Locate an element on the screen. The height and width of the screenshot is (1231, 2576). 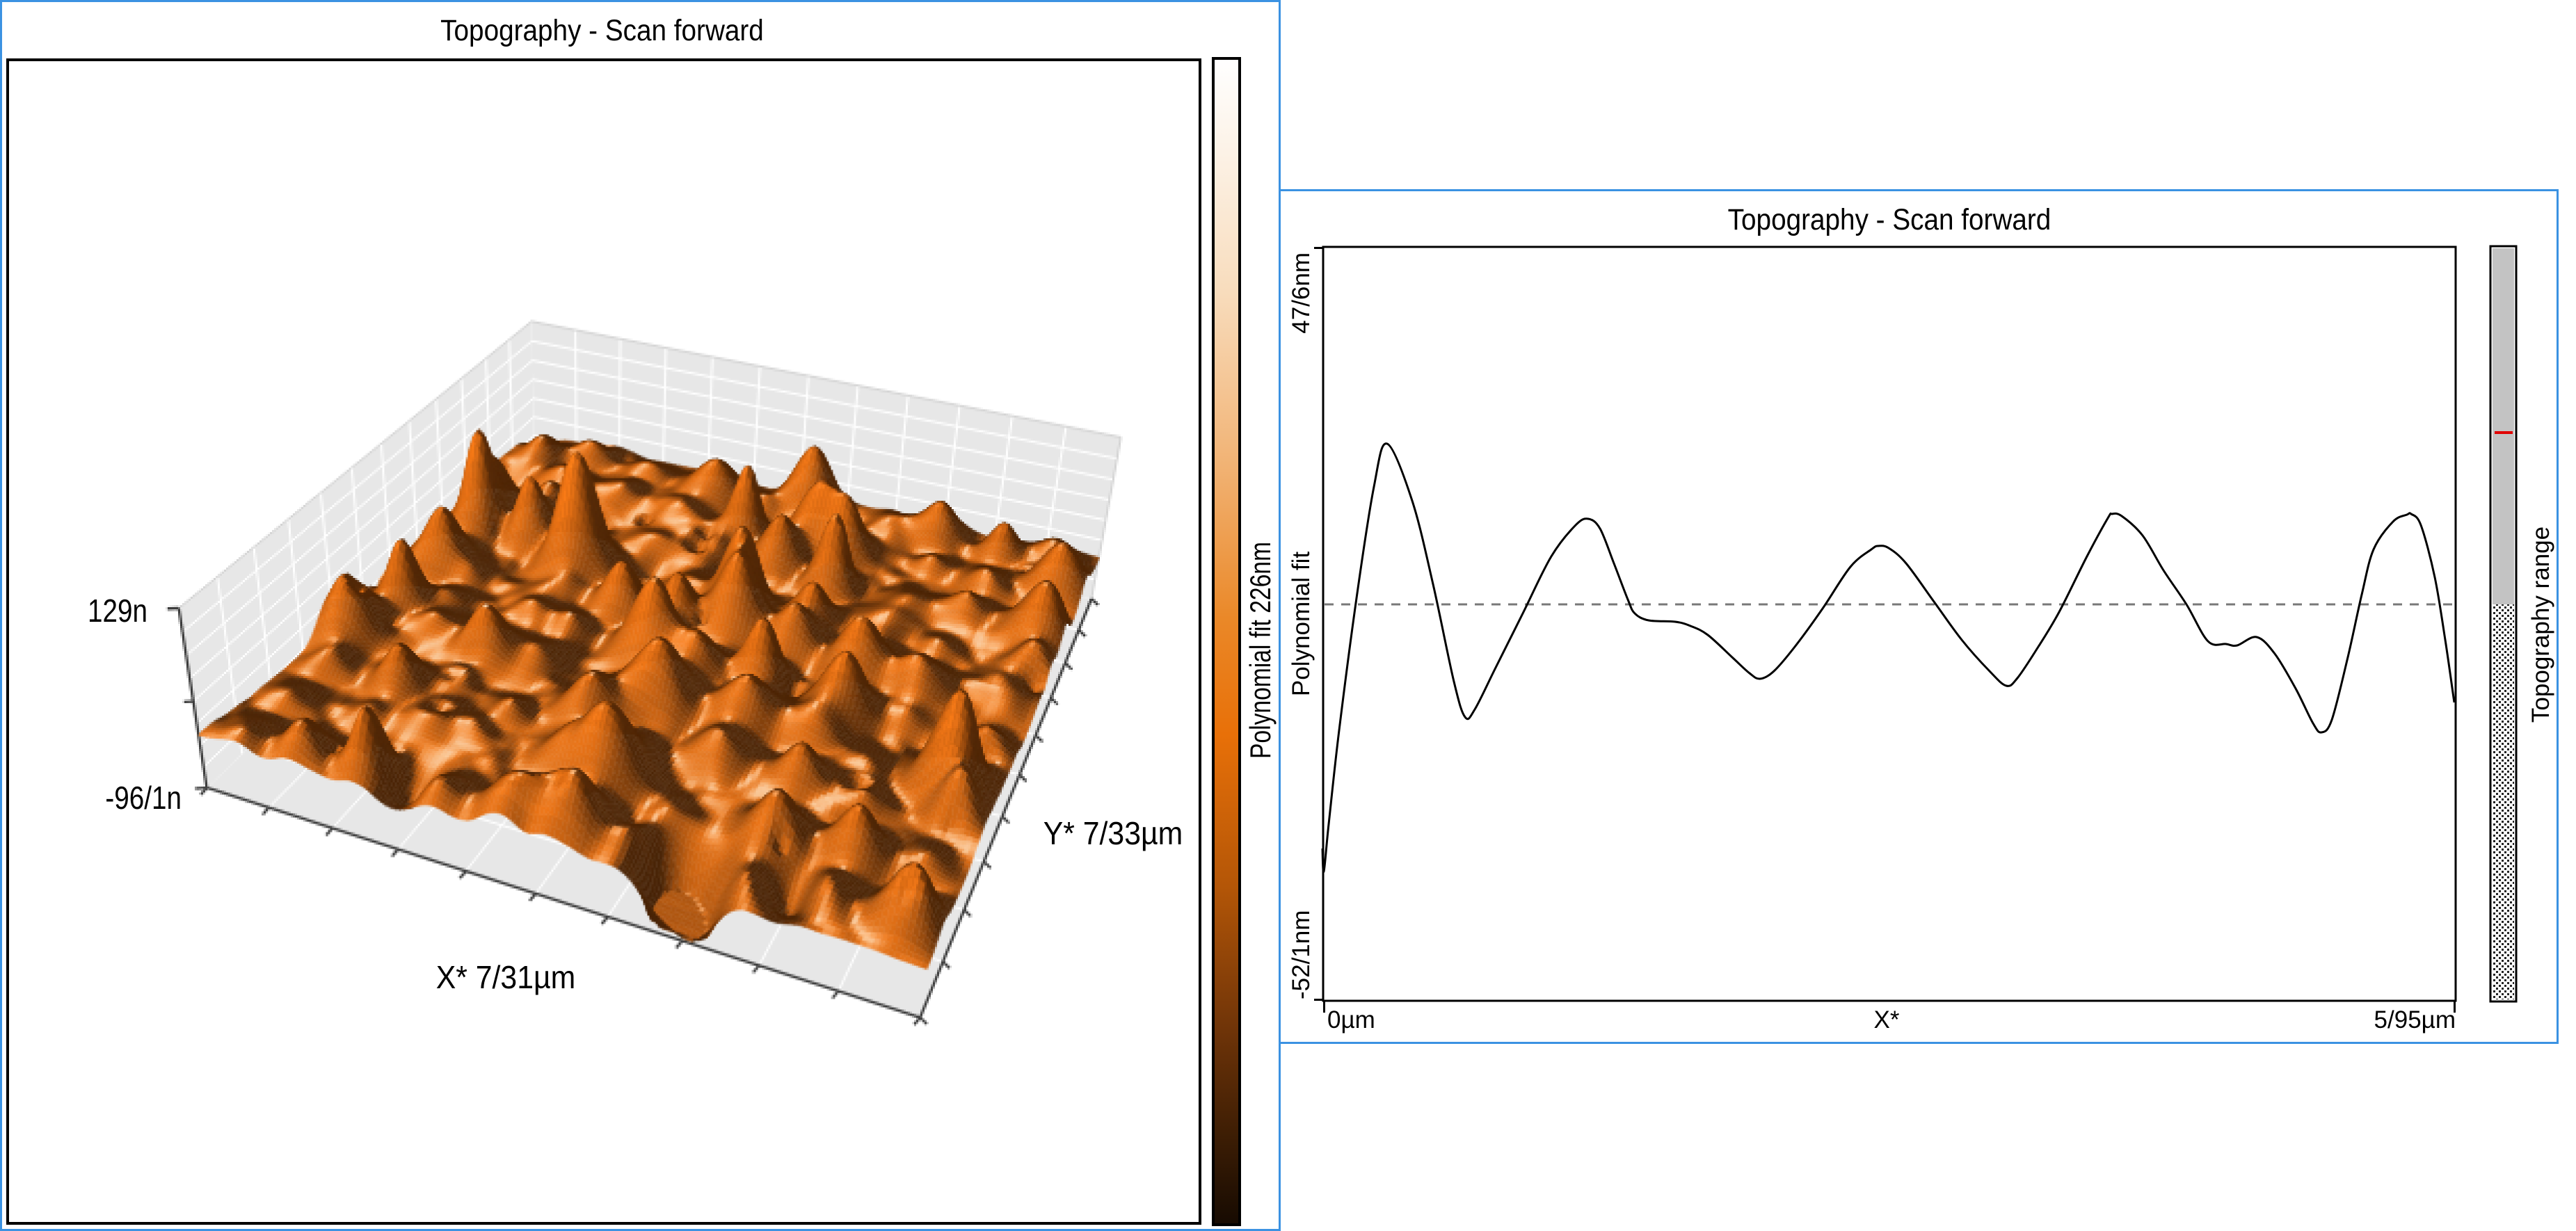
svg-text: -52/1nm is located at coordinates (1301, 954).